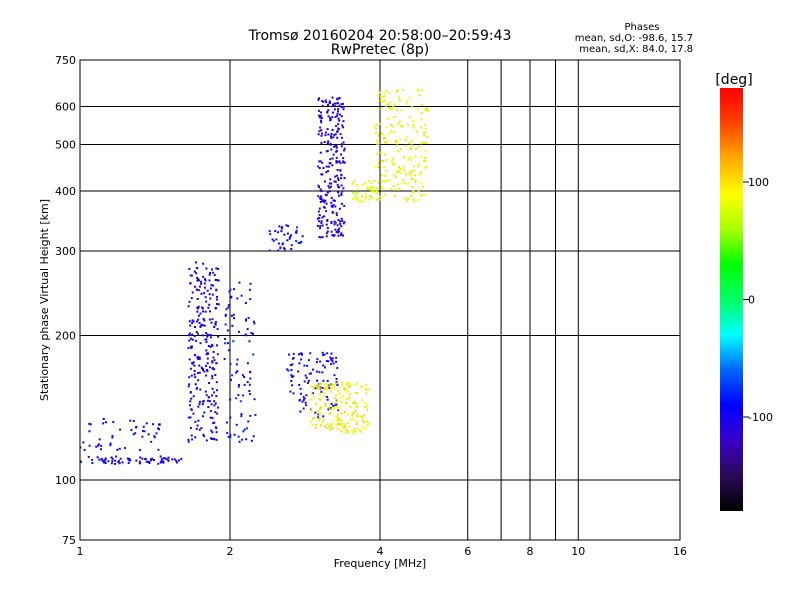 Image resolution: width=800 pixels, height=600 pixels. Describe the element at coordinates (380, 50) in the screenshot. I see `chart-subtitle: RwPretec (8p)` at that location.